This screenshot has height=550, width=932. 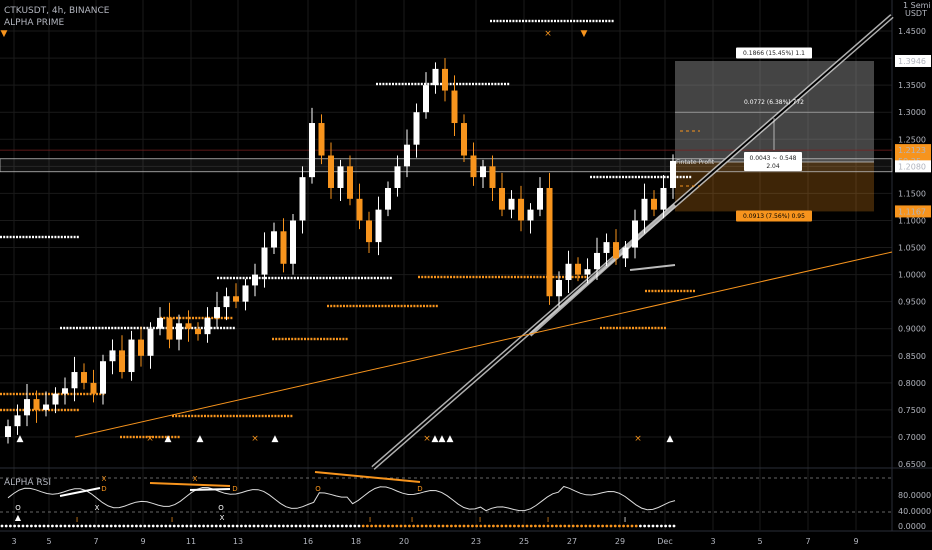 What do you see at coordinates (341, 498) in the screenshot?
I see `rsi-line` at bounding box center [341, 498].